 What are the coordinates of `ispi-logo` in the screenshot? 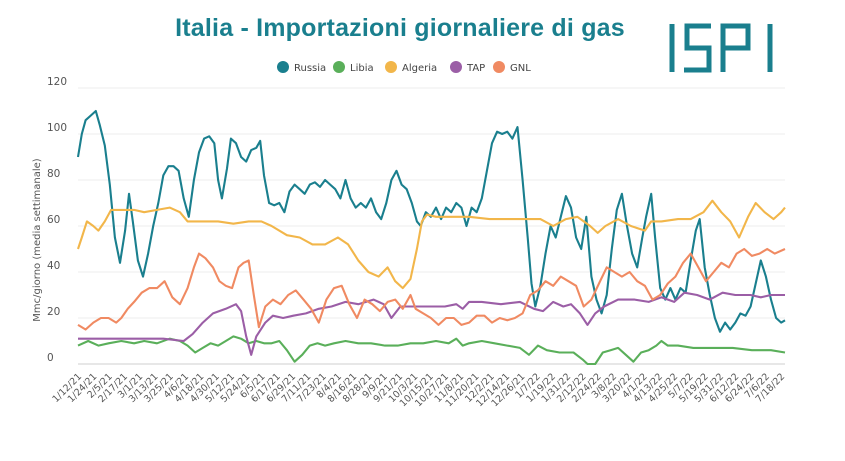 It's located at (721, 48).